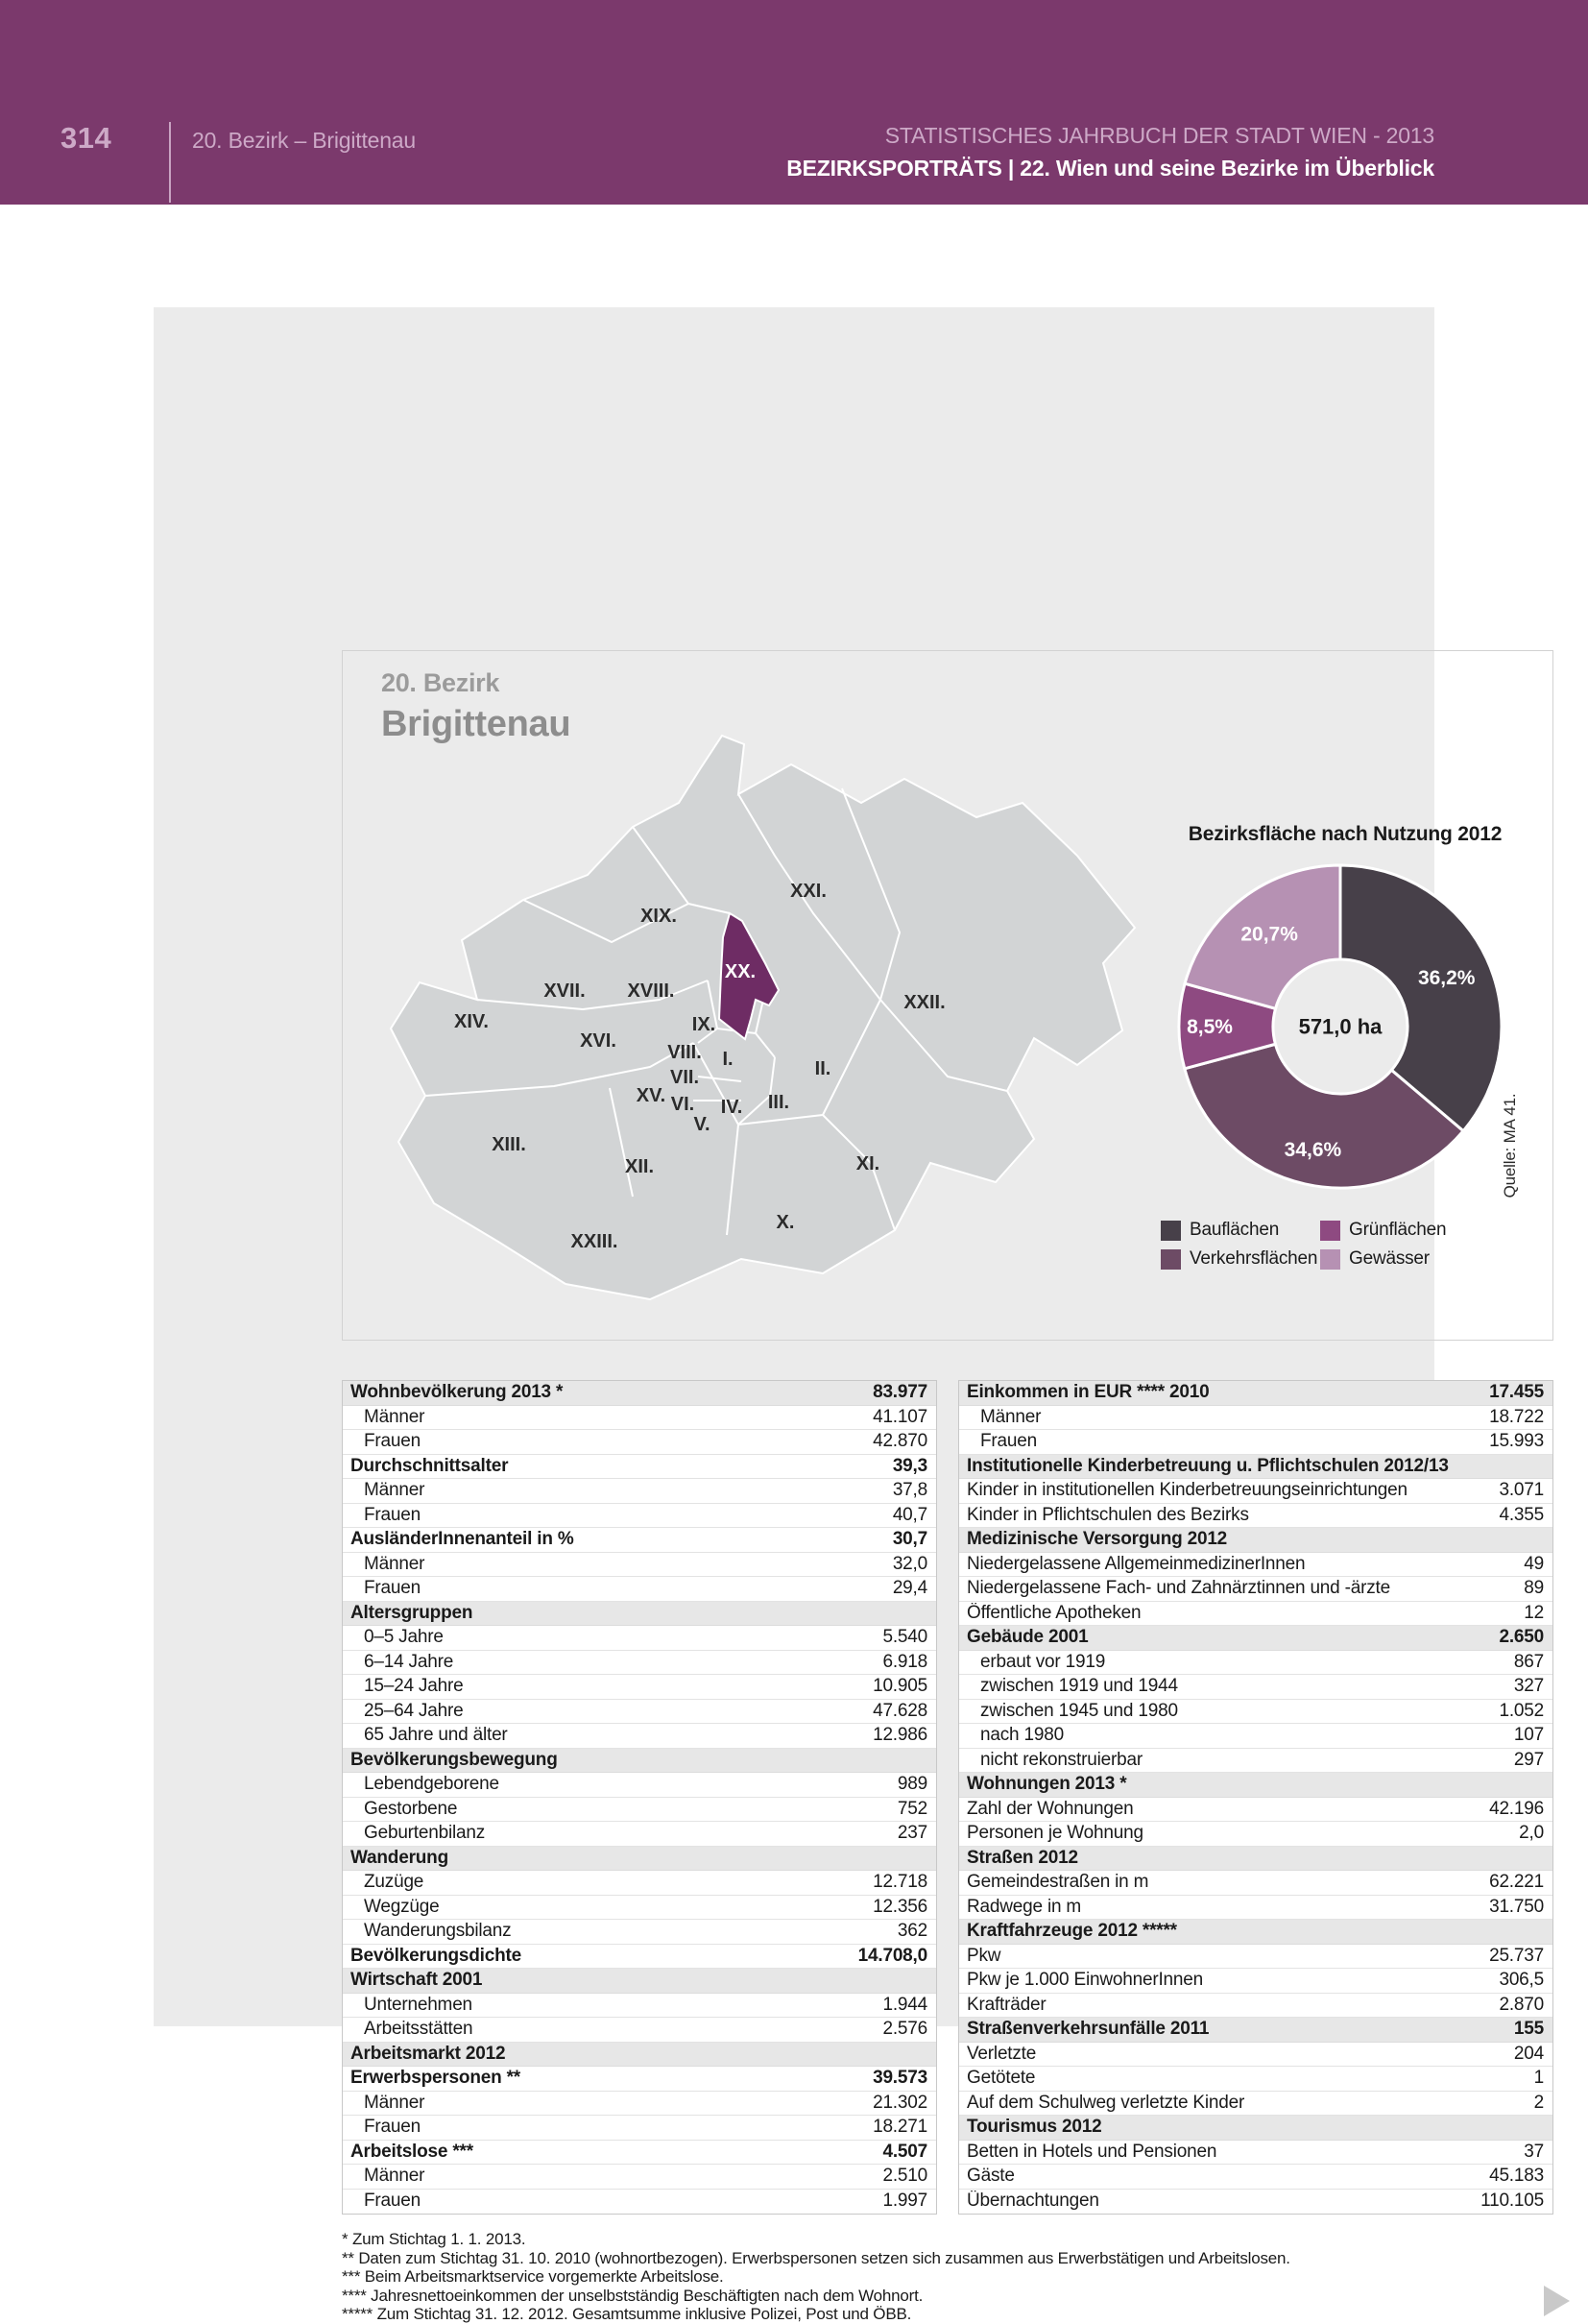  Describe the element at coordinates (639, 2103) in the screenshot. I see `table-row: Männer 21.302` at that location.